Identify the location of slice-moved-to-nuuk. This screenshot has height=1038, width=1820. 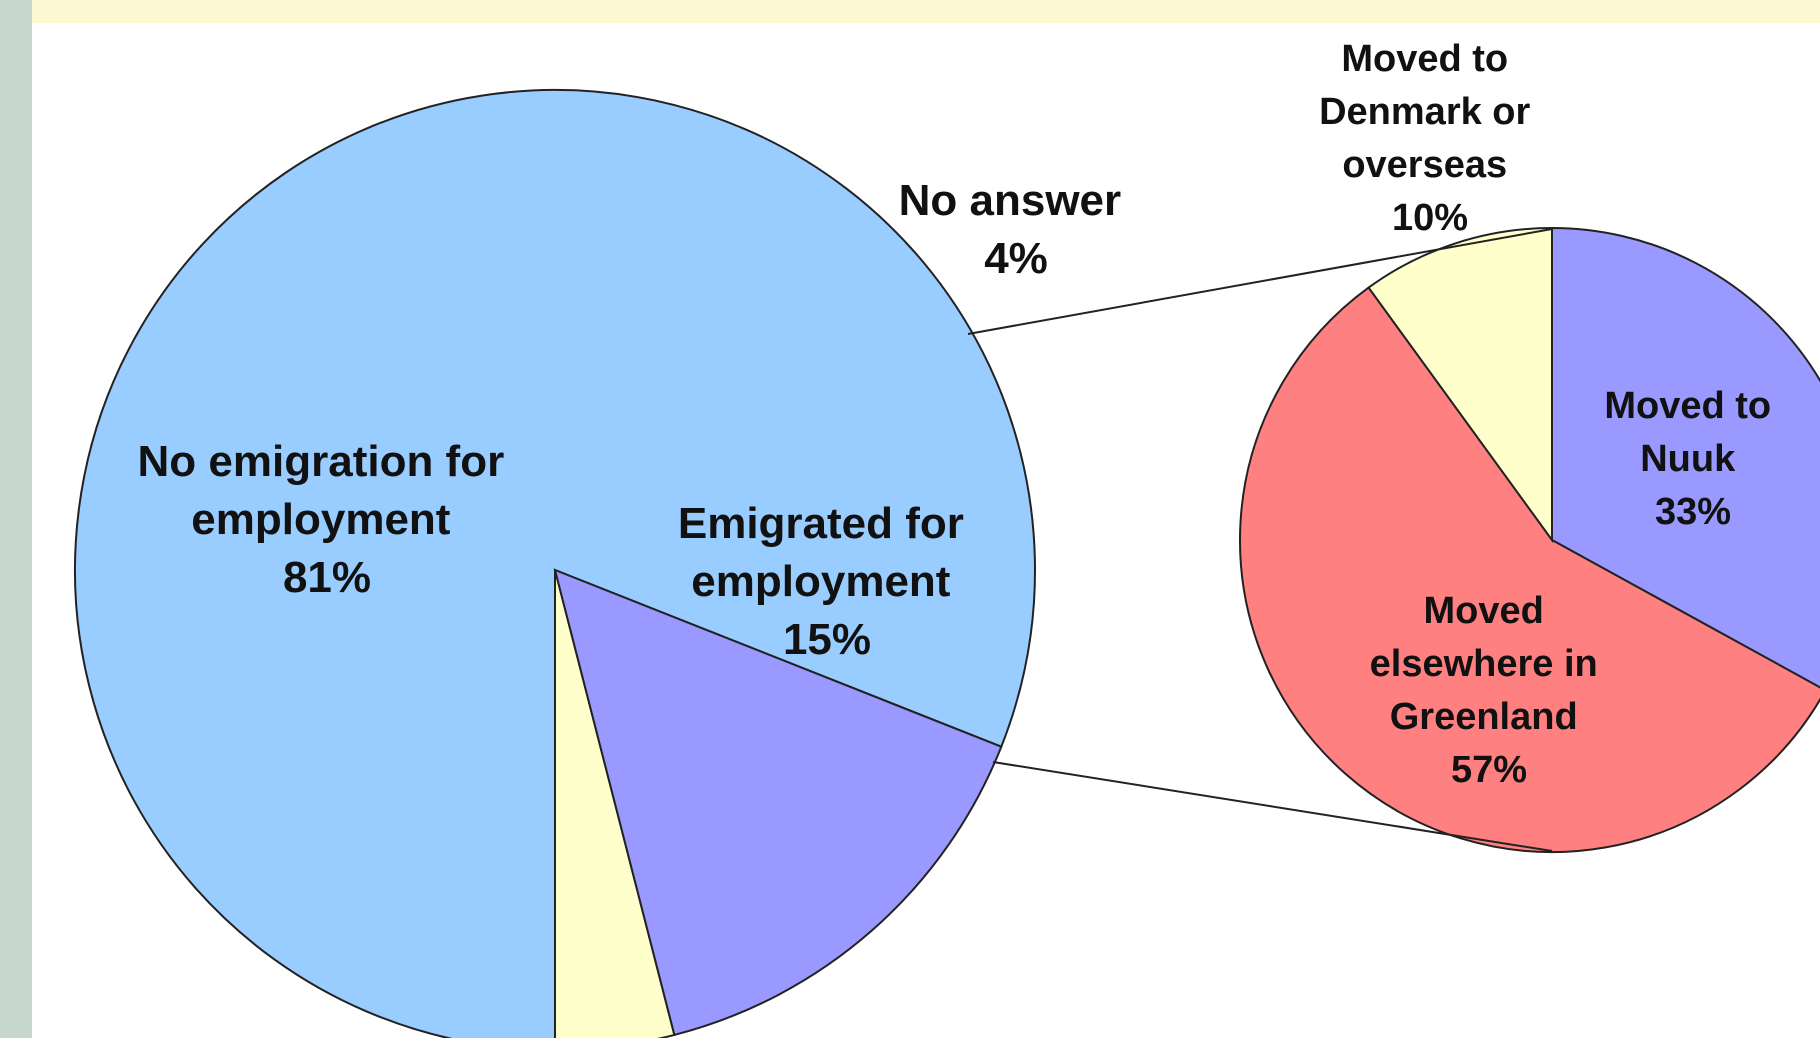
(1685, 457).